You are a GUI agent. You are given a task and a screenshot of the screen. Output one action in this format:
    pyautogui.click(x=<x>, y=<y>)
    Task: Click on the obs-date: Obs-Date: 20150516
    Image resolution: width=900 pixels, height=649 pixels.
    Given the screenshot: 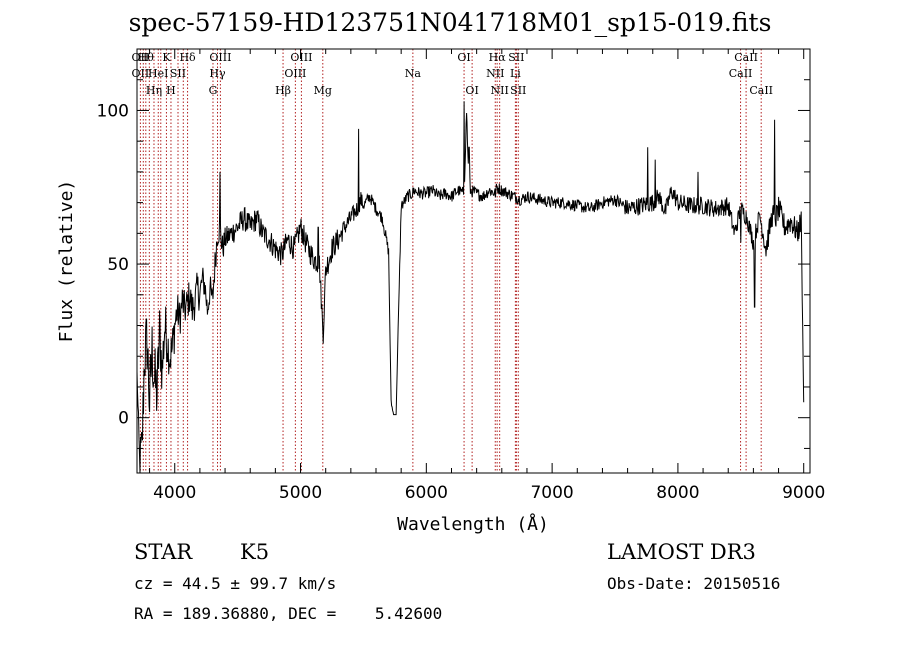 What is the action you would take?
    pyautogui.click(x=694, y=583)
    